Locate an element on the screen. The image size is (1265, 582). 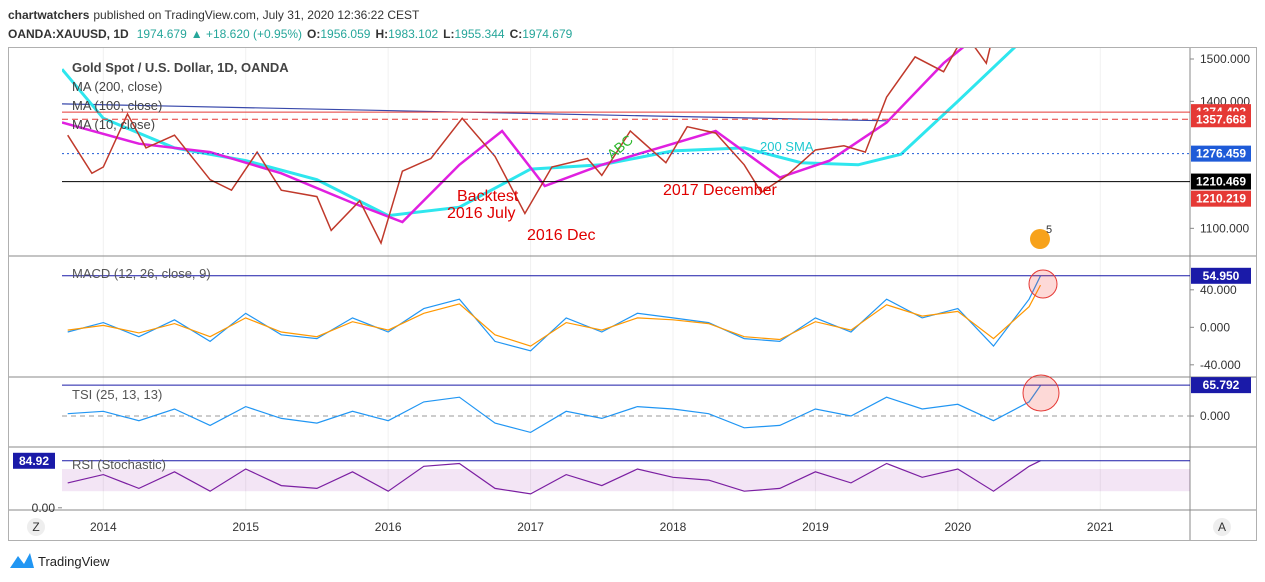
button-label: Z is located at coordinates (35, 527).